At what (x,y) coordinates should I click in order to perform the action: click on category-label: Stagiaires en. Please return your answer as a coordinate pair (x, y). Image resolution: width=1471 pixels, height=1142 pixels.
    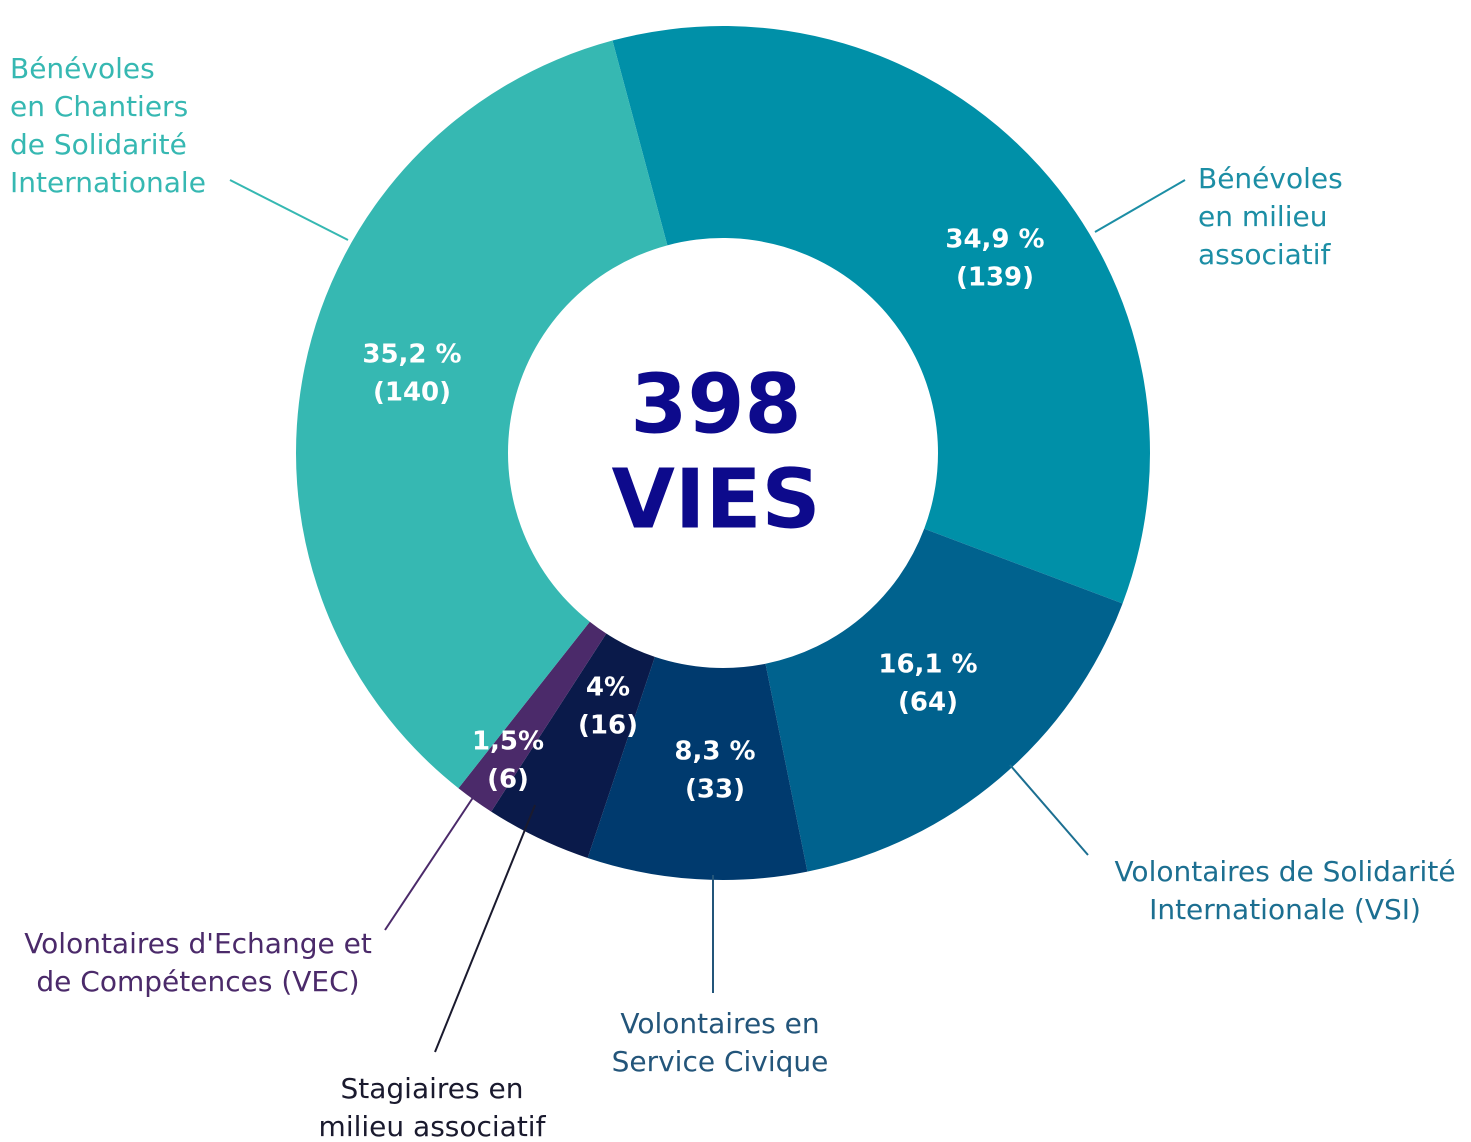
    Looking at the image, I should click on (432, 1088).